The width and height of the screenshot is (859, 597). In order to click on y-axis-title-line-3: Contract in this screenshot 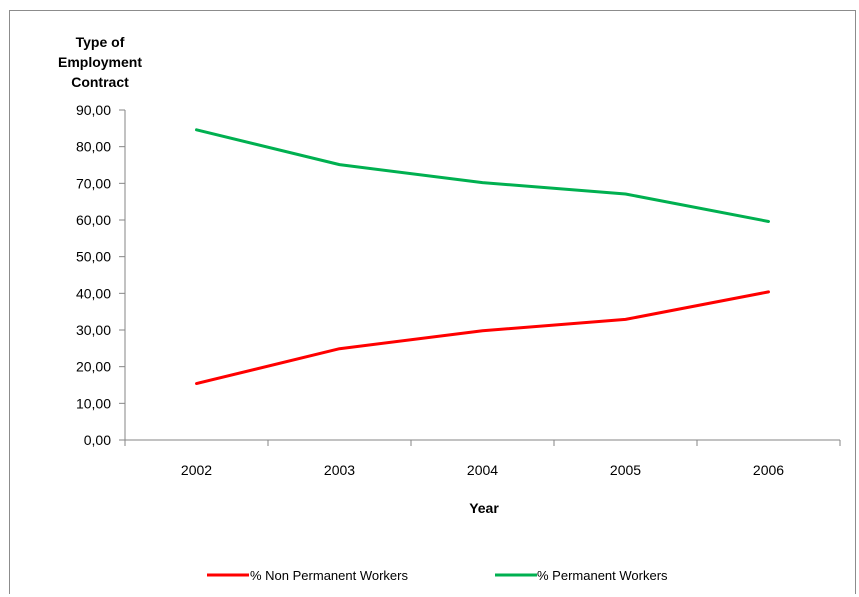, I will do `click(100, 82)`.